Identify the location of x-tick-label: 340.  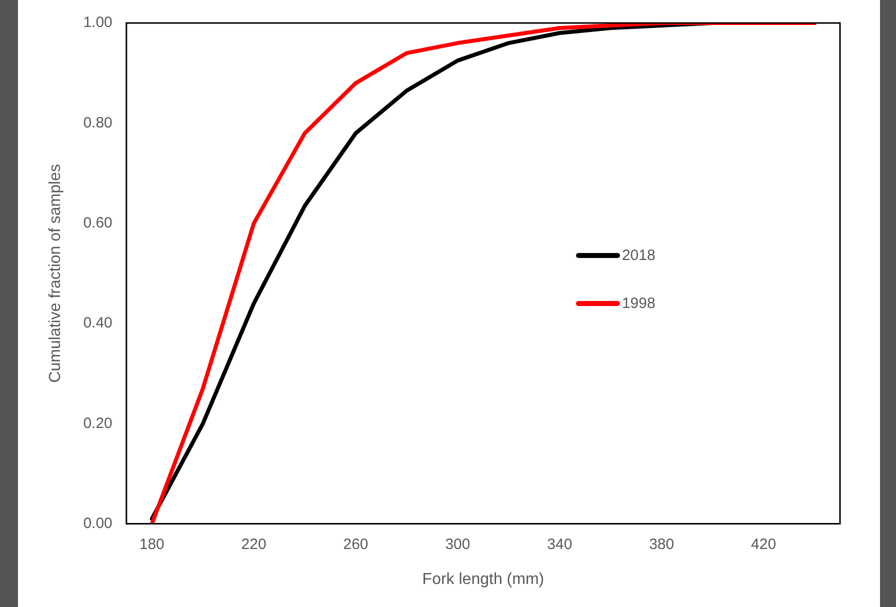
(559, 544).